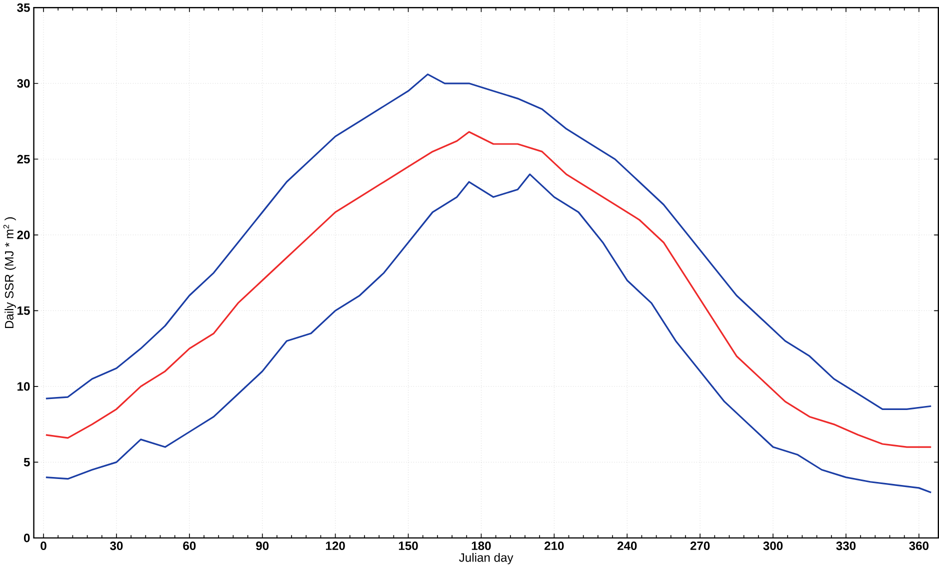 The width and height of the screenshot is (939, 568). Describe the element at coordinates (23, 83) in the screenshot. I see `y-tick-label: 30` at that location.